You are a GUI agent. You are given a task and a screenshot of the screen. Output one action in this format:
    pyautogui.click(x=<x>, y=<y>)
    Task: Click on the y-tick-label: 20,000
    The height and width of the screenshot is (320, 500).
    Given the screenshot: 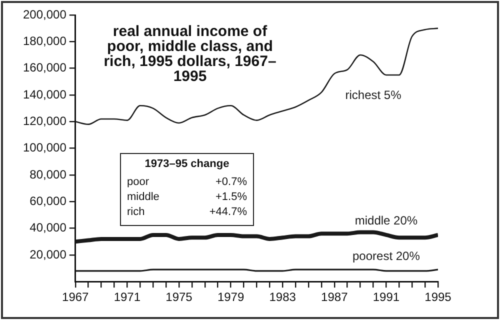 What is the action you would take?
    pyautogui.click(x=48, y=254)
    